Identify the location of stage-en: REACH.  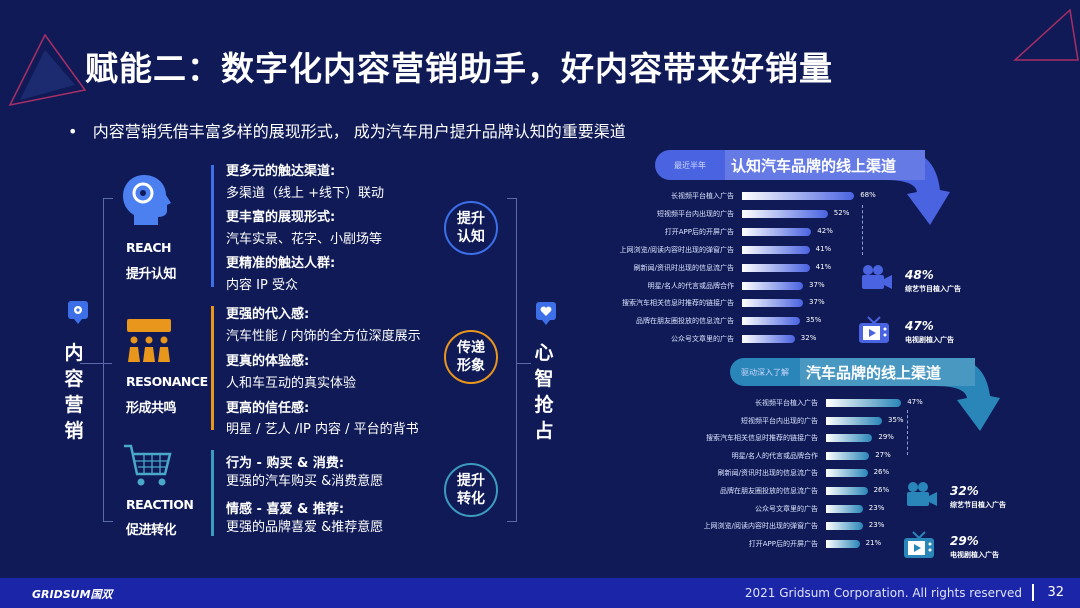
(148, 247).